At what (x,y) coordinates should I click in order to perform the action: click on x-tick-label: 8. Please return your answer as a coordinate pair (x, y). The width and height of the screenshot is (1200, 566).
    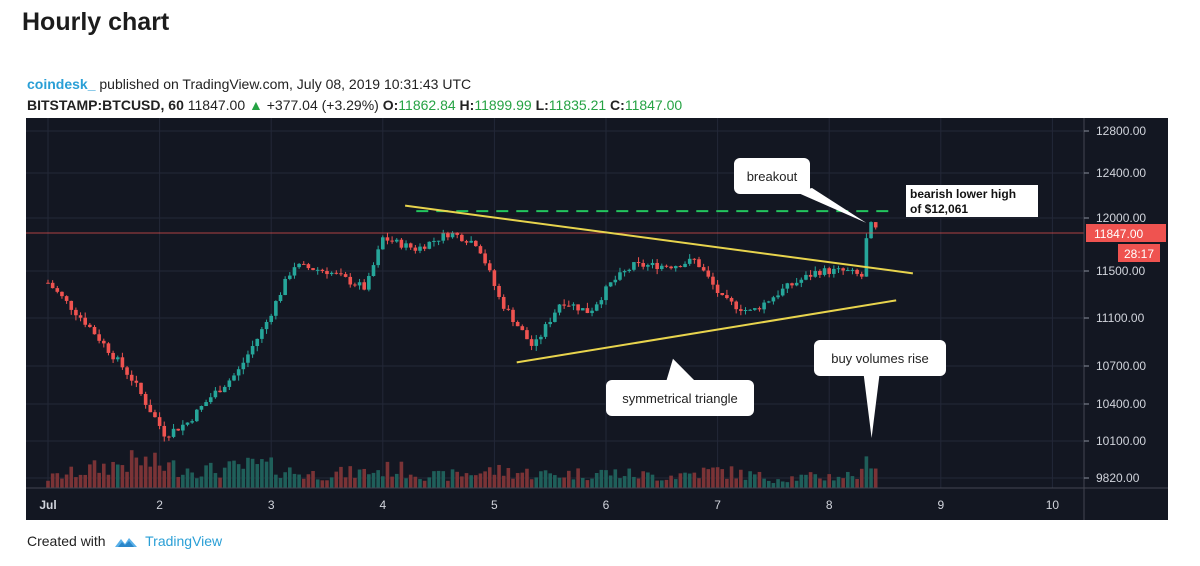
    Looking at the image, I should click on (829, 505).